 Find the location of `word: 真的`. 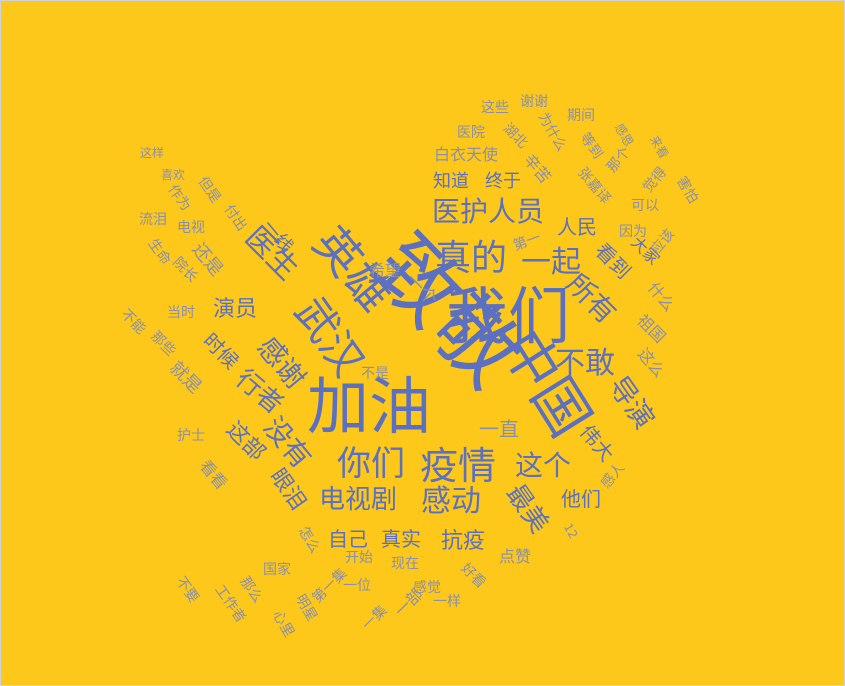

word: 真的 is located at coordinates (471, 258).